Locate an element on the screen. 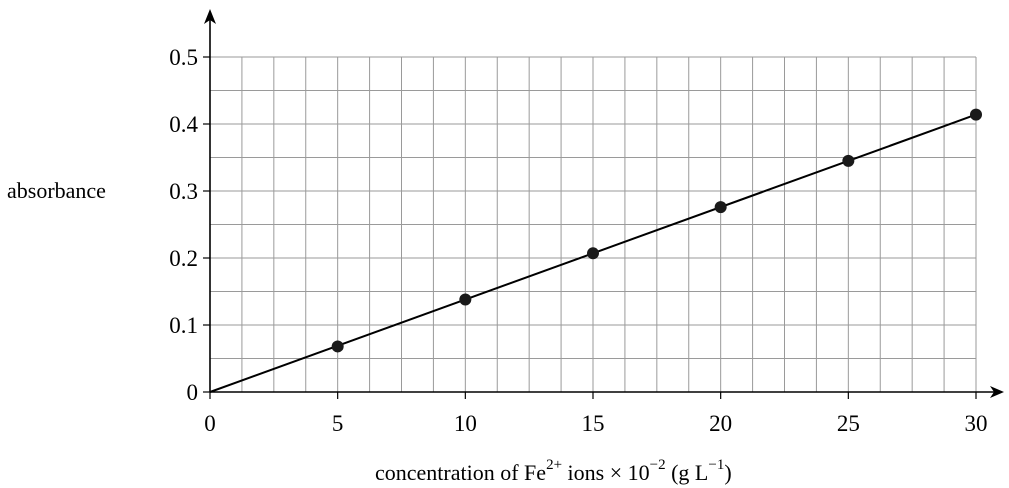 Image resolution: width=1009 pixels, height=488 pixels. y-tick-label: 0.1 is located at coordinates (183, 325).